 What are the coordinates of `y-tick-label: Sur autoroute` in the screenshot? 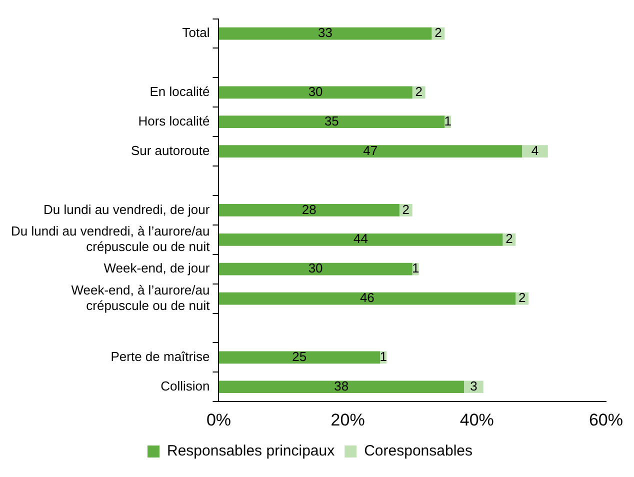 It's located at (170, 150).